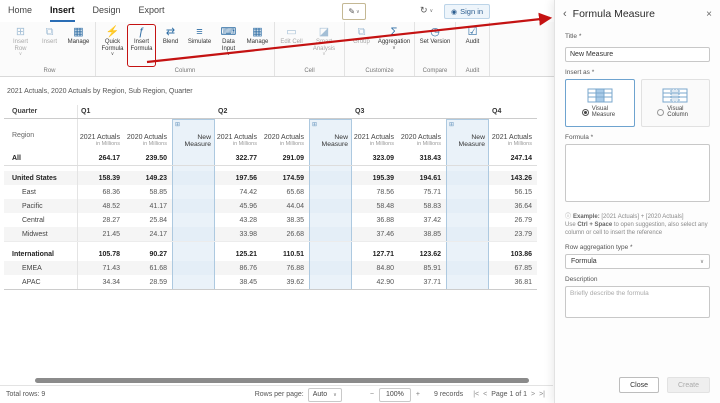 This screenshot has height=403, width=720. What do you see at coordinates (565, 14) in the screenshot?
I see `back-icon: ‹` at bounding box center [565, 14].